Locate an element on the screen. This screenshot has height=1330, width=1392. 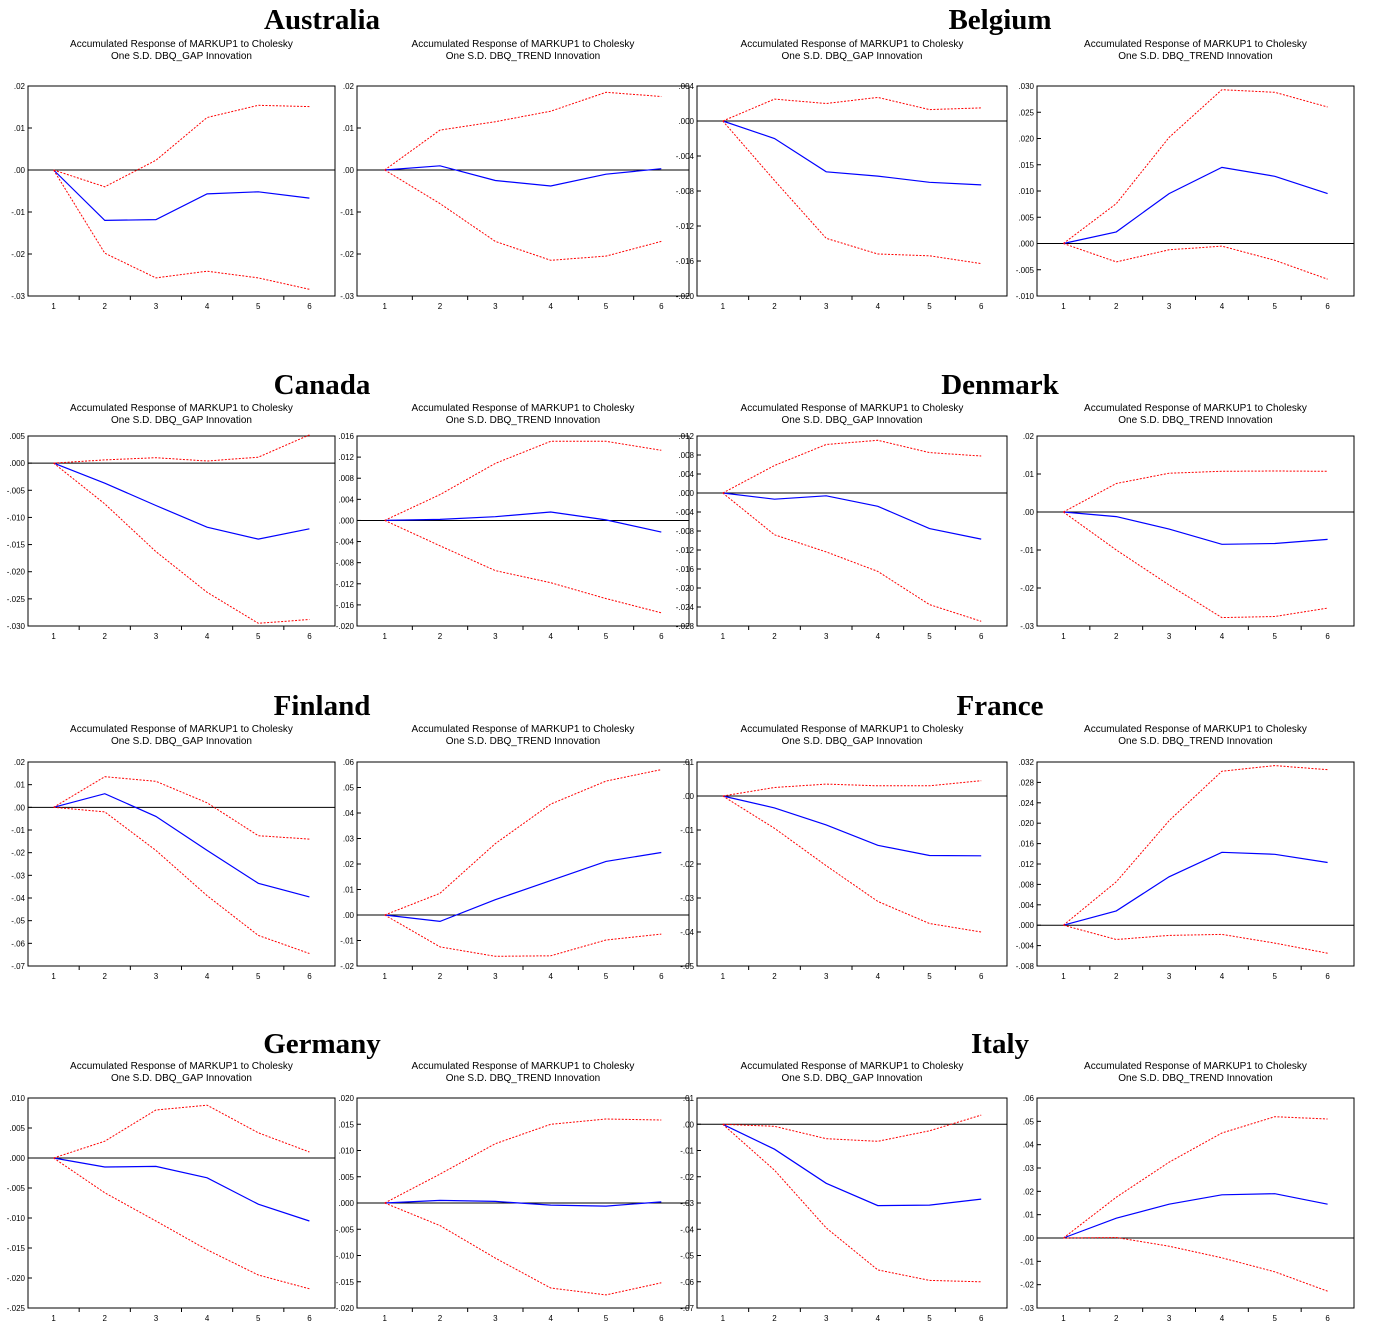
y-tick-label: -.03 is located at coordinates (687, 898).